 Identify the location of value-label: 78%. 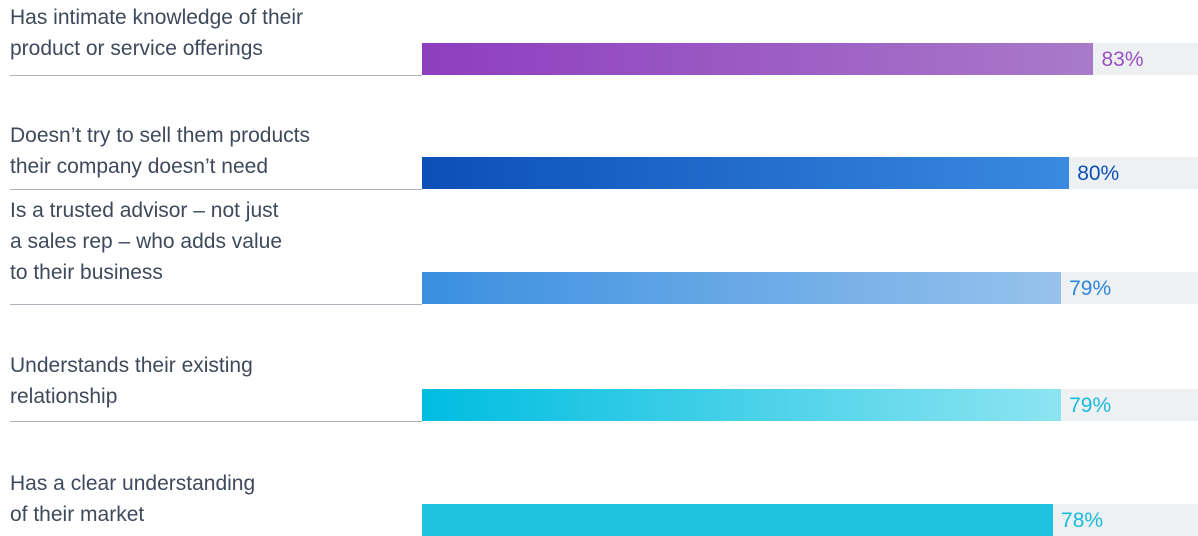
(1082, 520).